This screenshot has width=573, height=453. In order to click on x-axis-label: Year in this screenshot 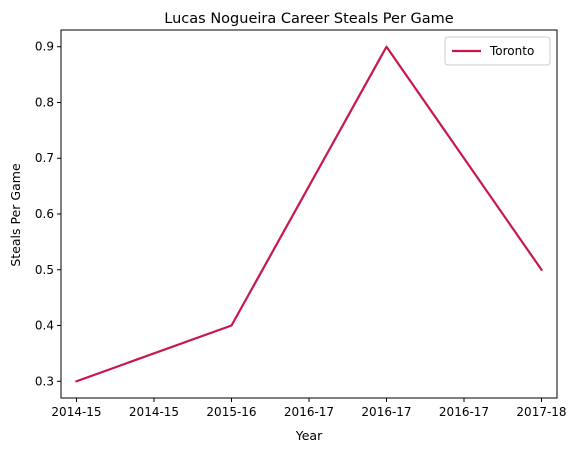, I will do `click(309, 435)`.